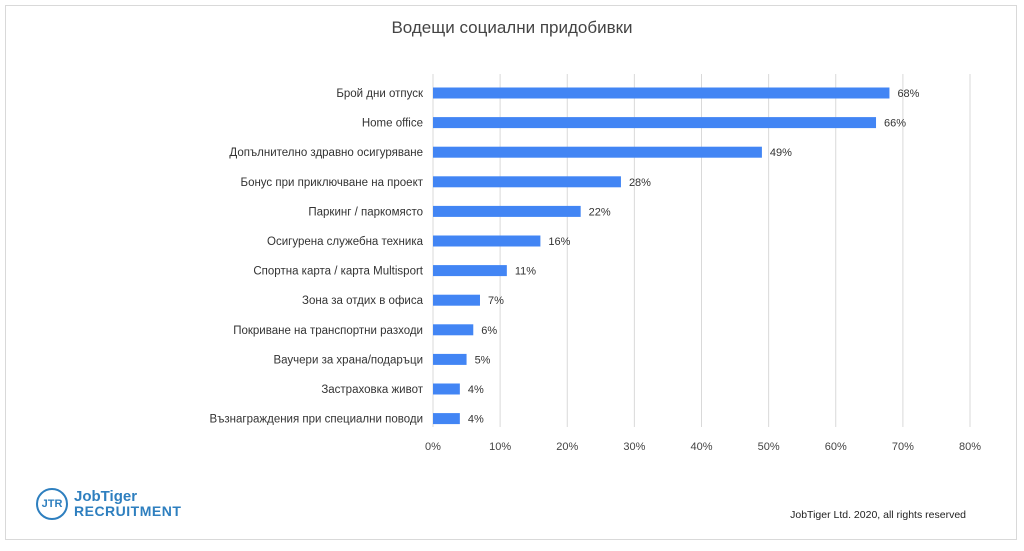  What do you see at coordinates (512, 27) in the screenshot?
I see `chart-title: Водещи социални придобивки` at bounding box center [512, 27].